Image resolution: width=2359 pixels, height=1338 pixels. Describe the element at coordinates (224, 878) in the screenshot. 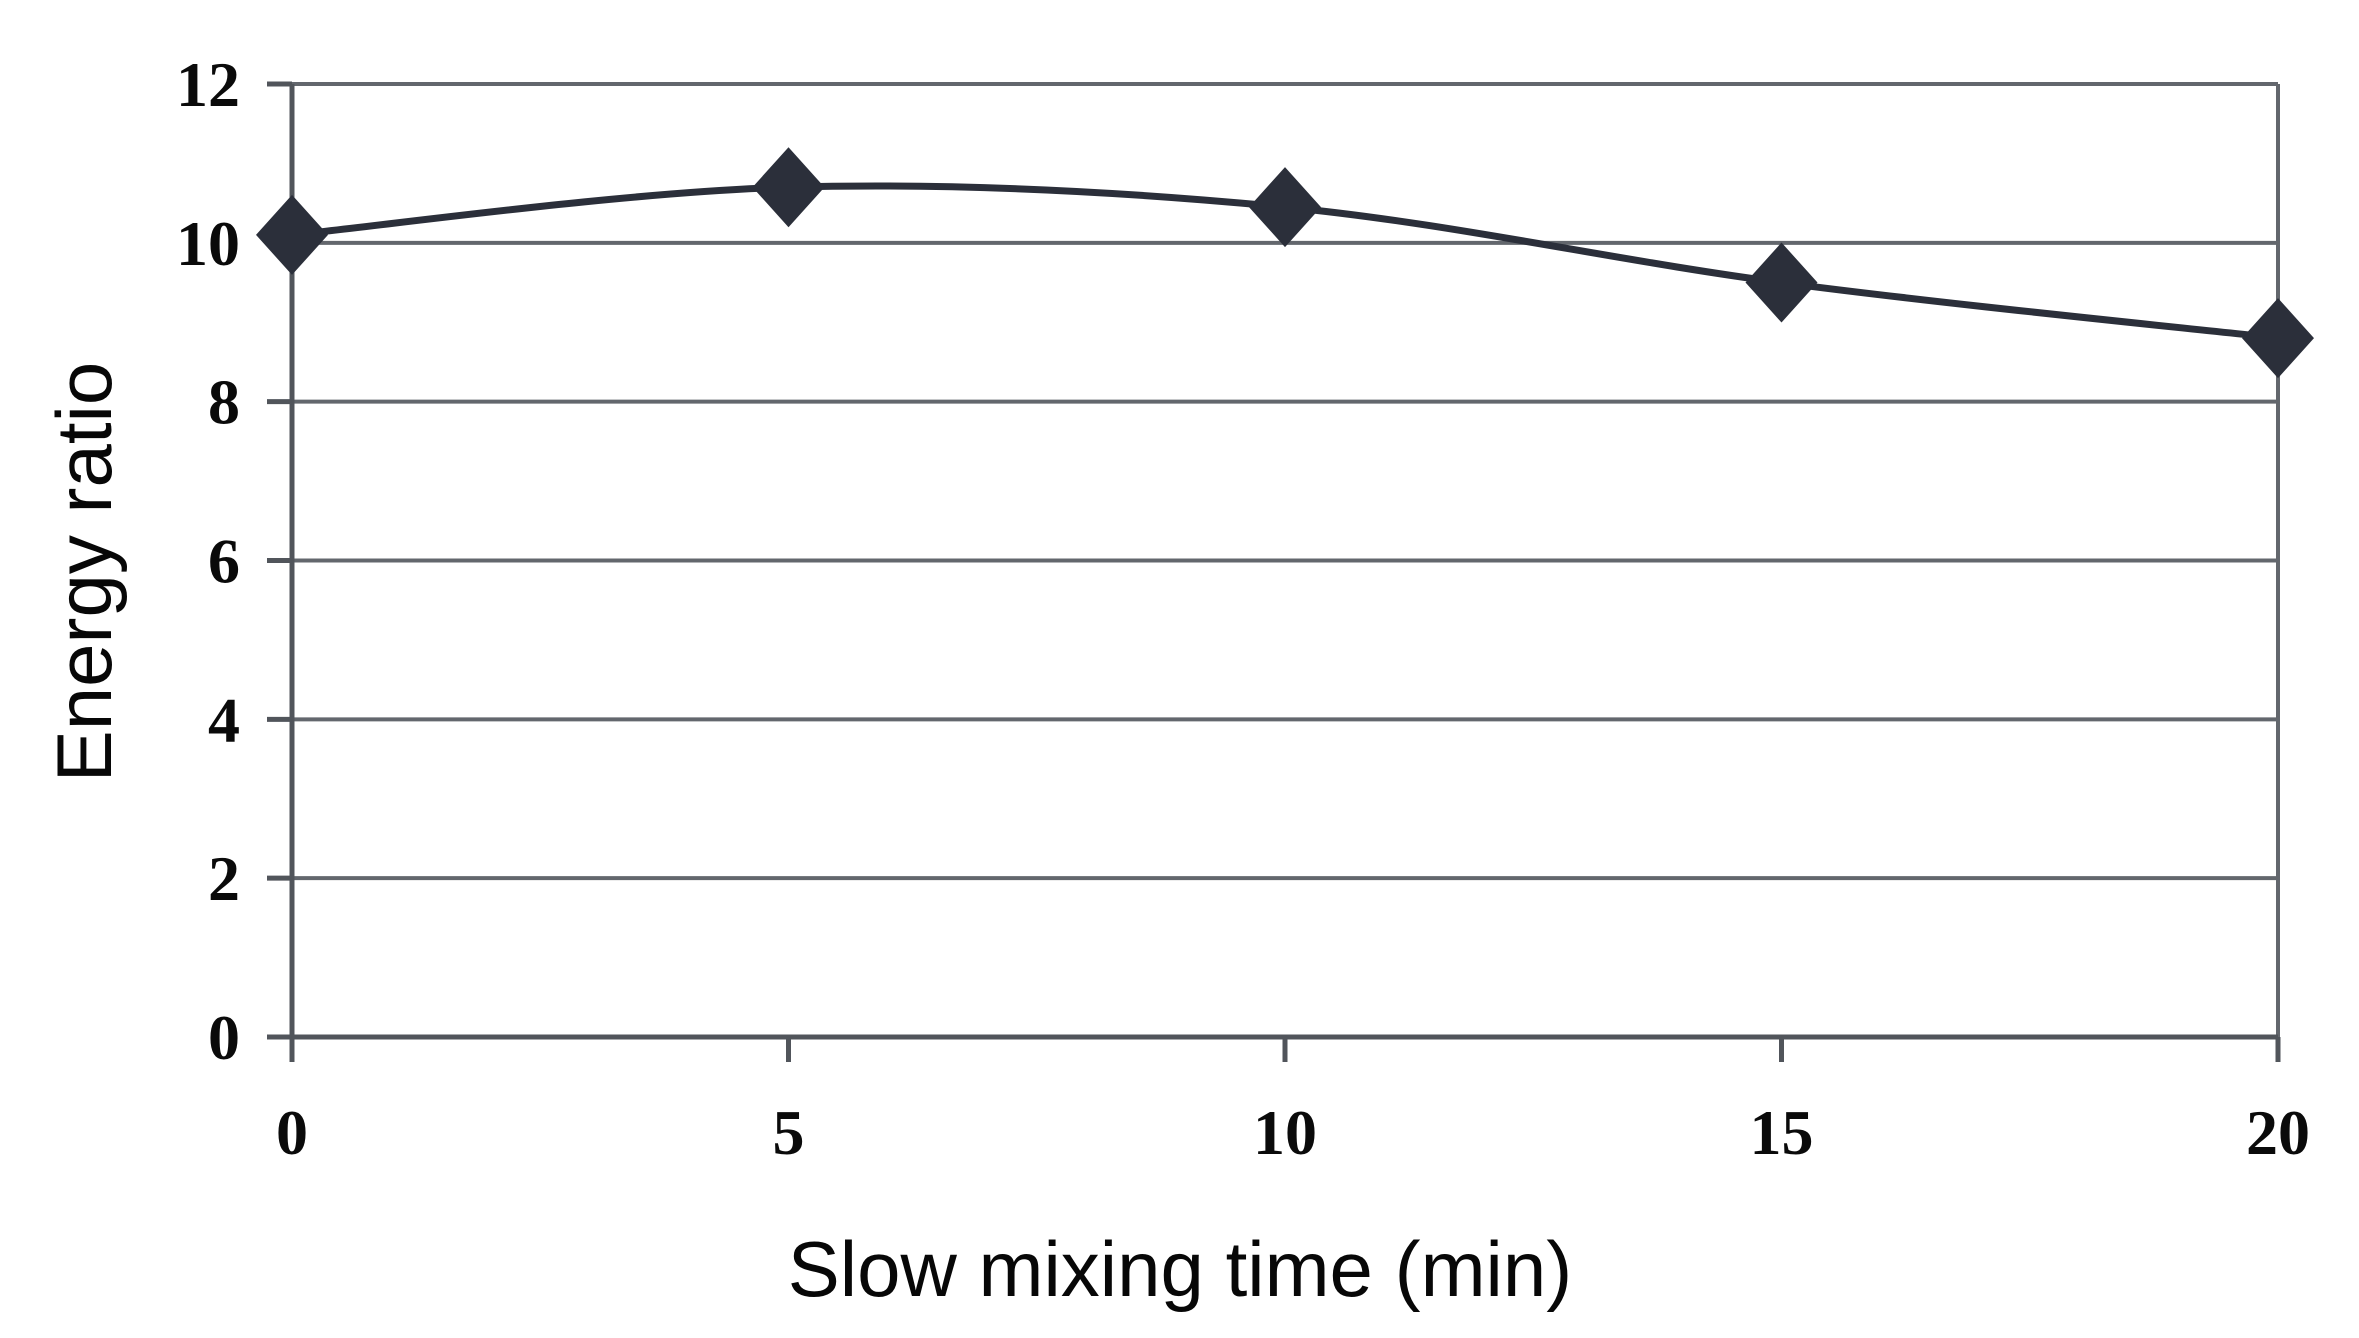

I see `y-tick-label: 2` at that location.